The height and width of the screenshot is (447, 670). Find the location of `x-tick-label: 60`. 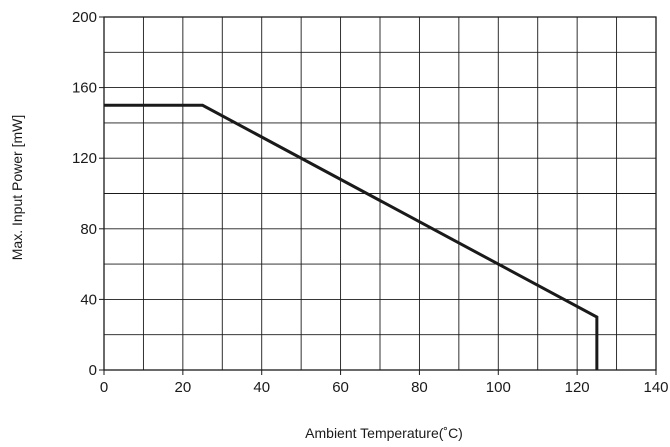

x-tick-label: 60 is located at coordinates (340, 387).